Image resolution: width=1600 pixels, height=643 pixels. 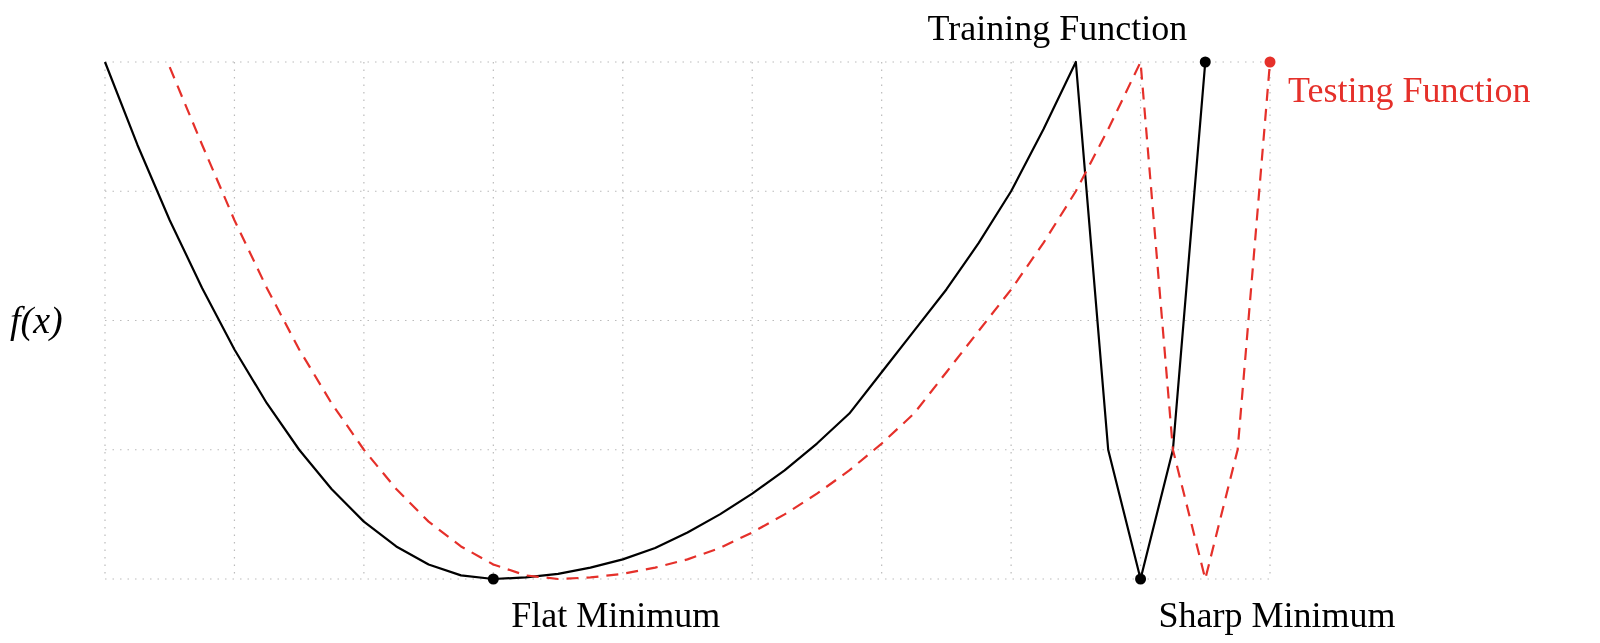 What do you see at coordinates (1277, 615) in the screenshot?
I see `text: Sharp Minimum` at bounding box center [1277, 615].